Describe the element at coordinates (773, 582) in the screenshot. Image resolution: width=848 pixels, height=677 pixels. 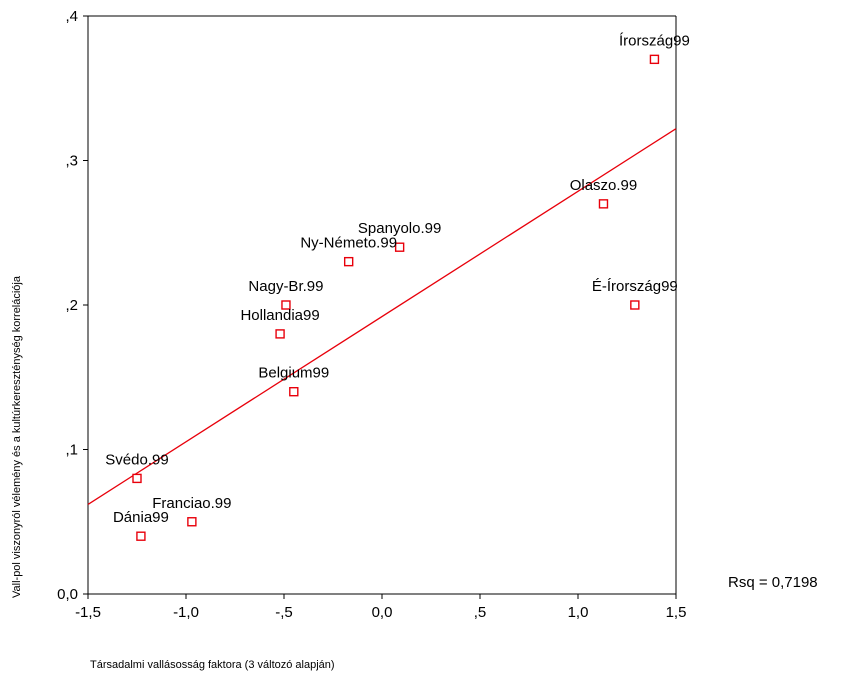
I see `rsq-label: Rsq = 0,7198` at that location.